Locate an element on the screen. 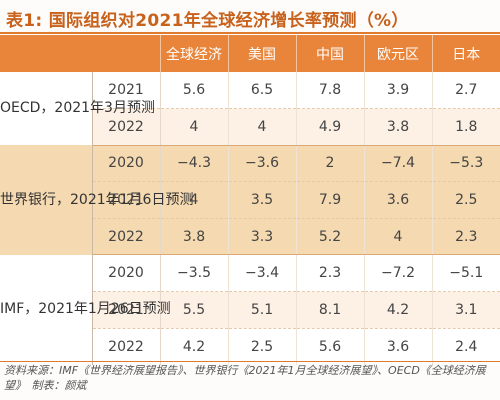 The height and width of the screenshot is (400, 500). header-corner is located at coordinates (80, 53).